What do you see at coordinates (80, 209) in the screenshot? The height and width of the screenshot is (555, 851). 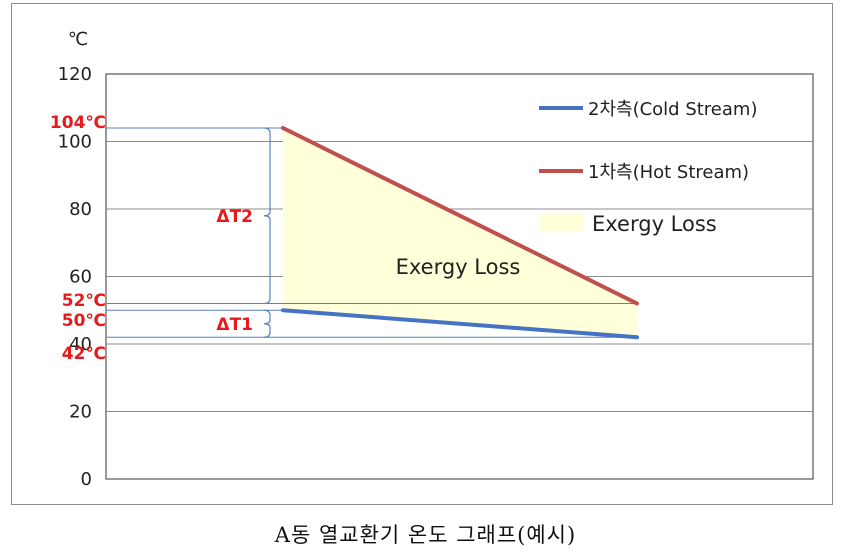 I see `y-tick-label: 80` at bounding box center [80, 209].